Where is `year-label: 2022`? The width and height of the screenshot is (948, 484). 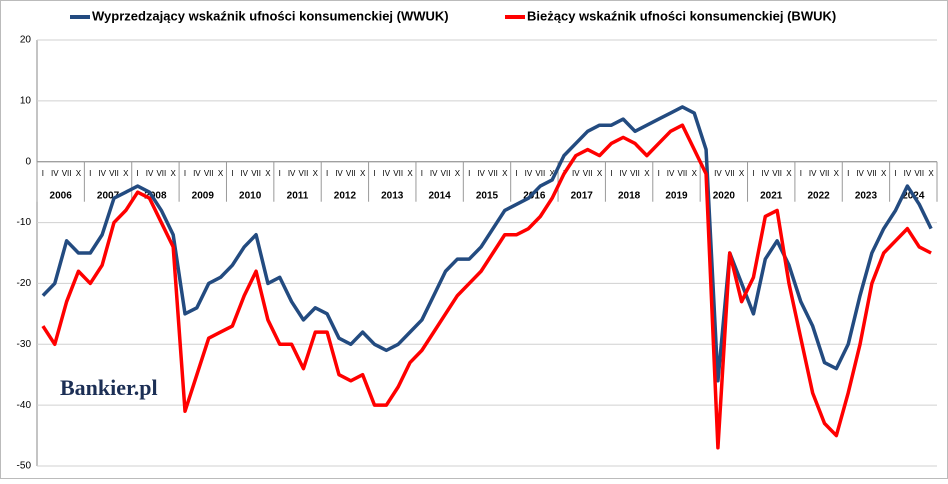
year-label: 2022 is located at coordinates (818, 195).